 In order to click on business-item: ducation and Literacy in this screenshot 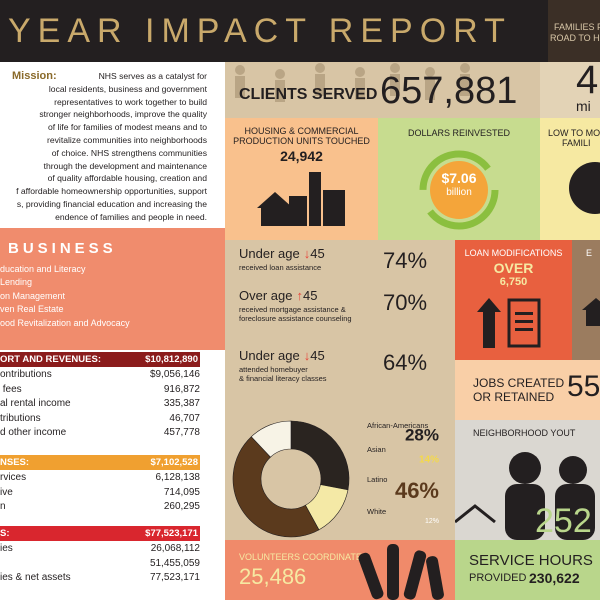, I will do `click(43, 269)`.